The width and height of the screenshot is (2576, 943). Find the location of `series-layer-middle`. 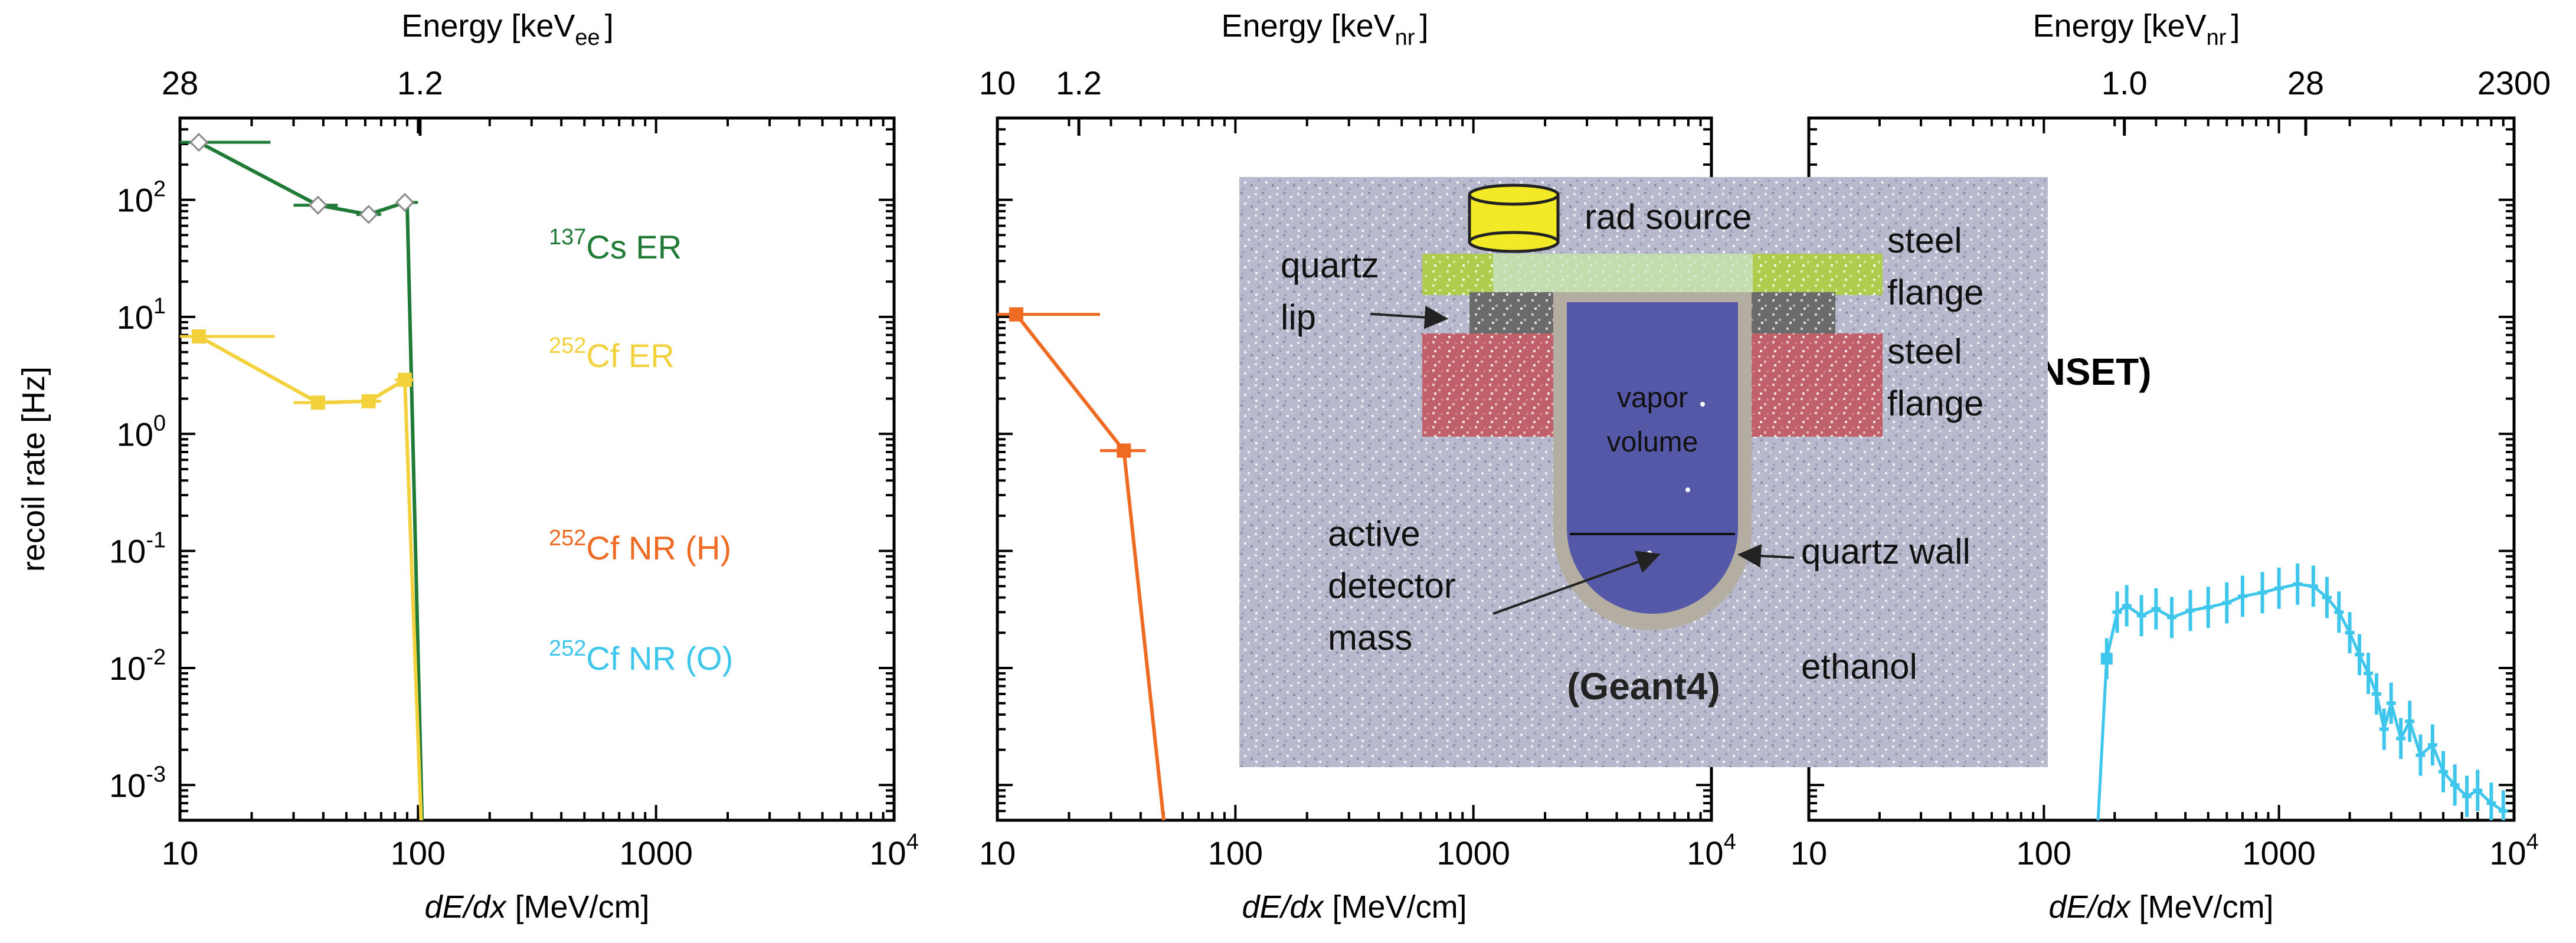

series-layer-middle is located at coordinates (1082, 564).